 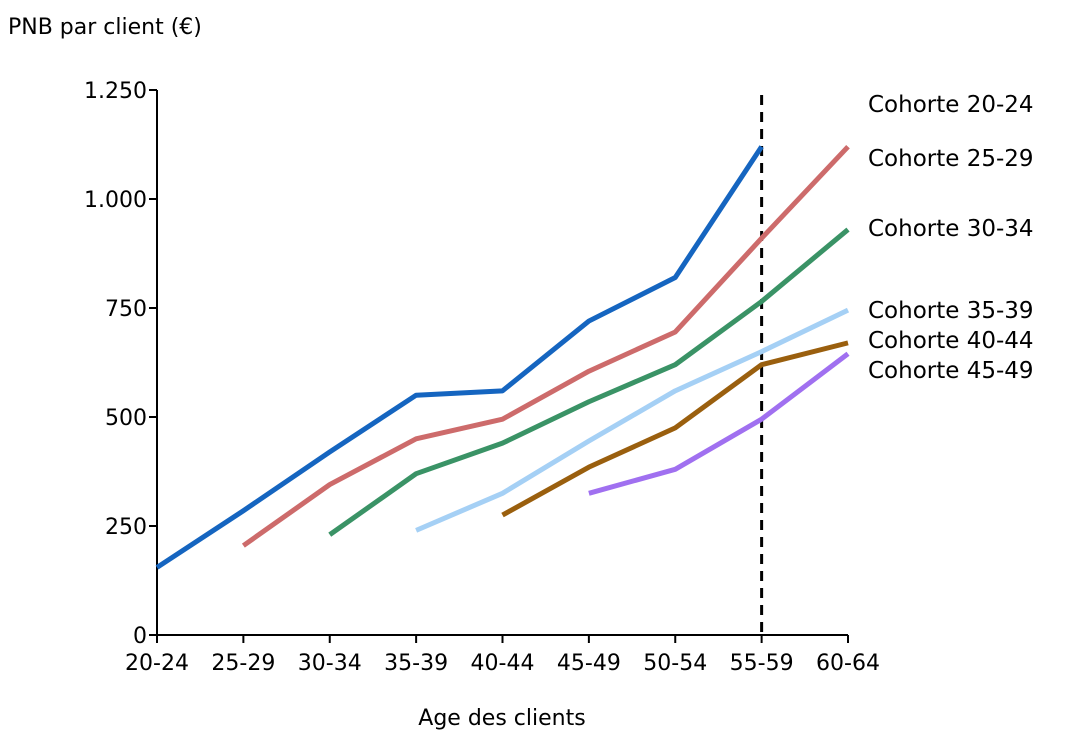 I want to click on x-tick-label: 45-49, so click(x=589, y=663).